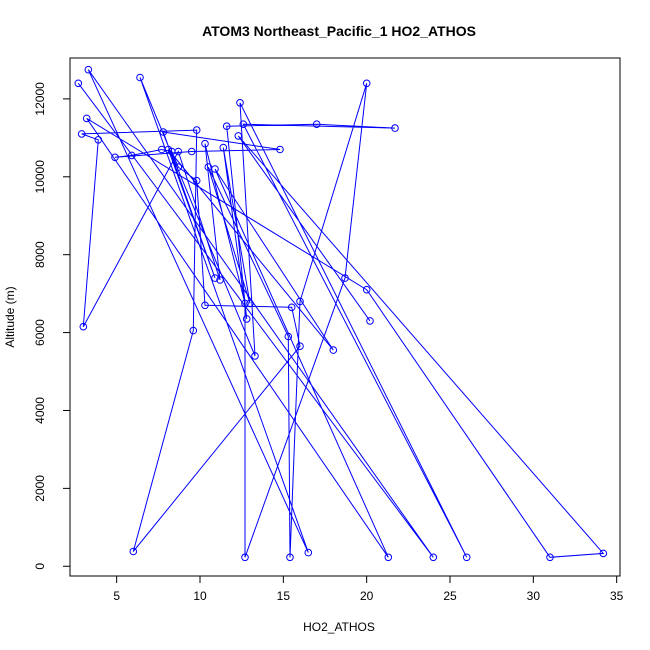 This screenshot has height=650, width=650. I want to click on y-tick-label: 10000, so click(40, 177).